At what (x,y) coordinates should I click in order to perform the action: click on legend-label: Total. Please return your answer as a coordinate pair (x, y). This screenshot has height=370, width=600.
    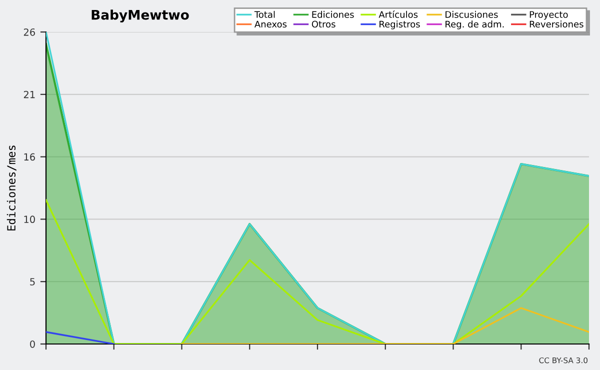
    Looking at the image, I should click on (264, 14).